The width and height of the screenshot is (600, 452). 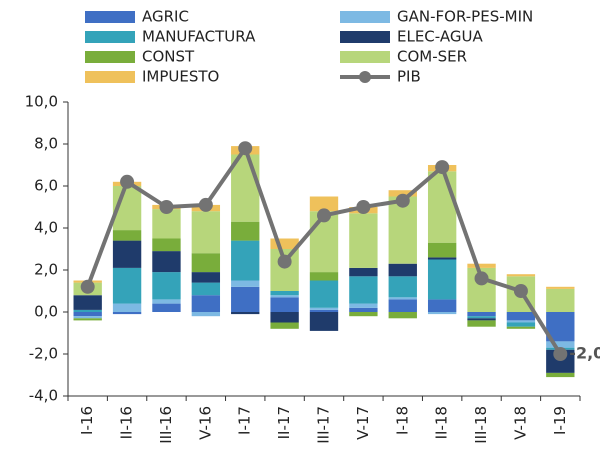 What do you see at coordinates (465, 17) in the screenshot?
I see `legend-label: GAN-FOR-PES-MIN` at bounding box center [465, 17].